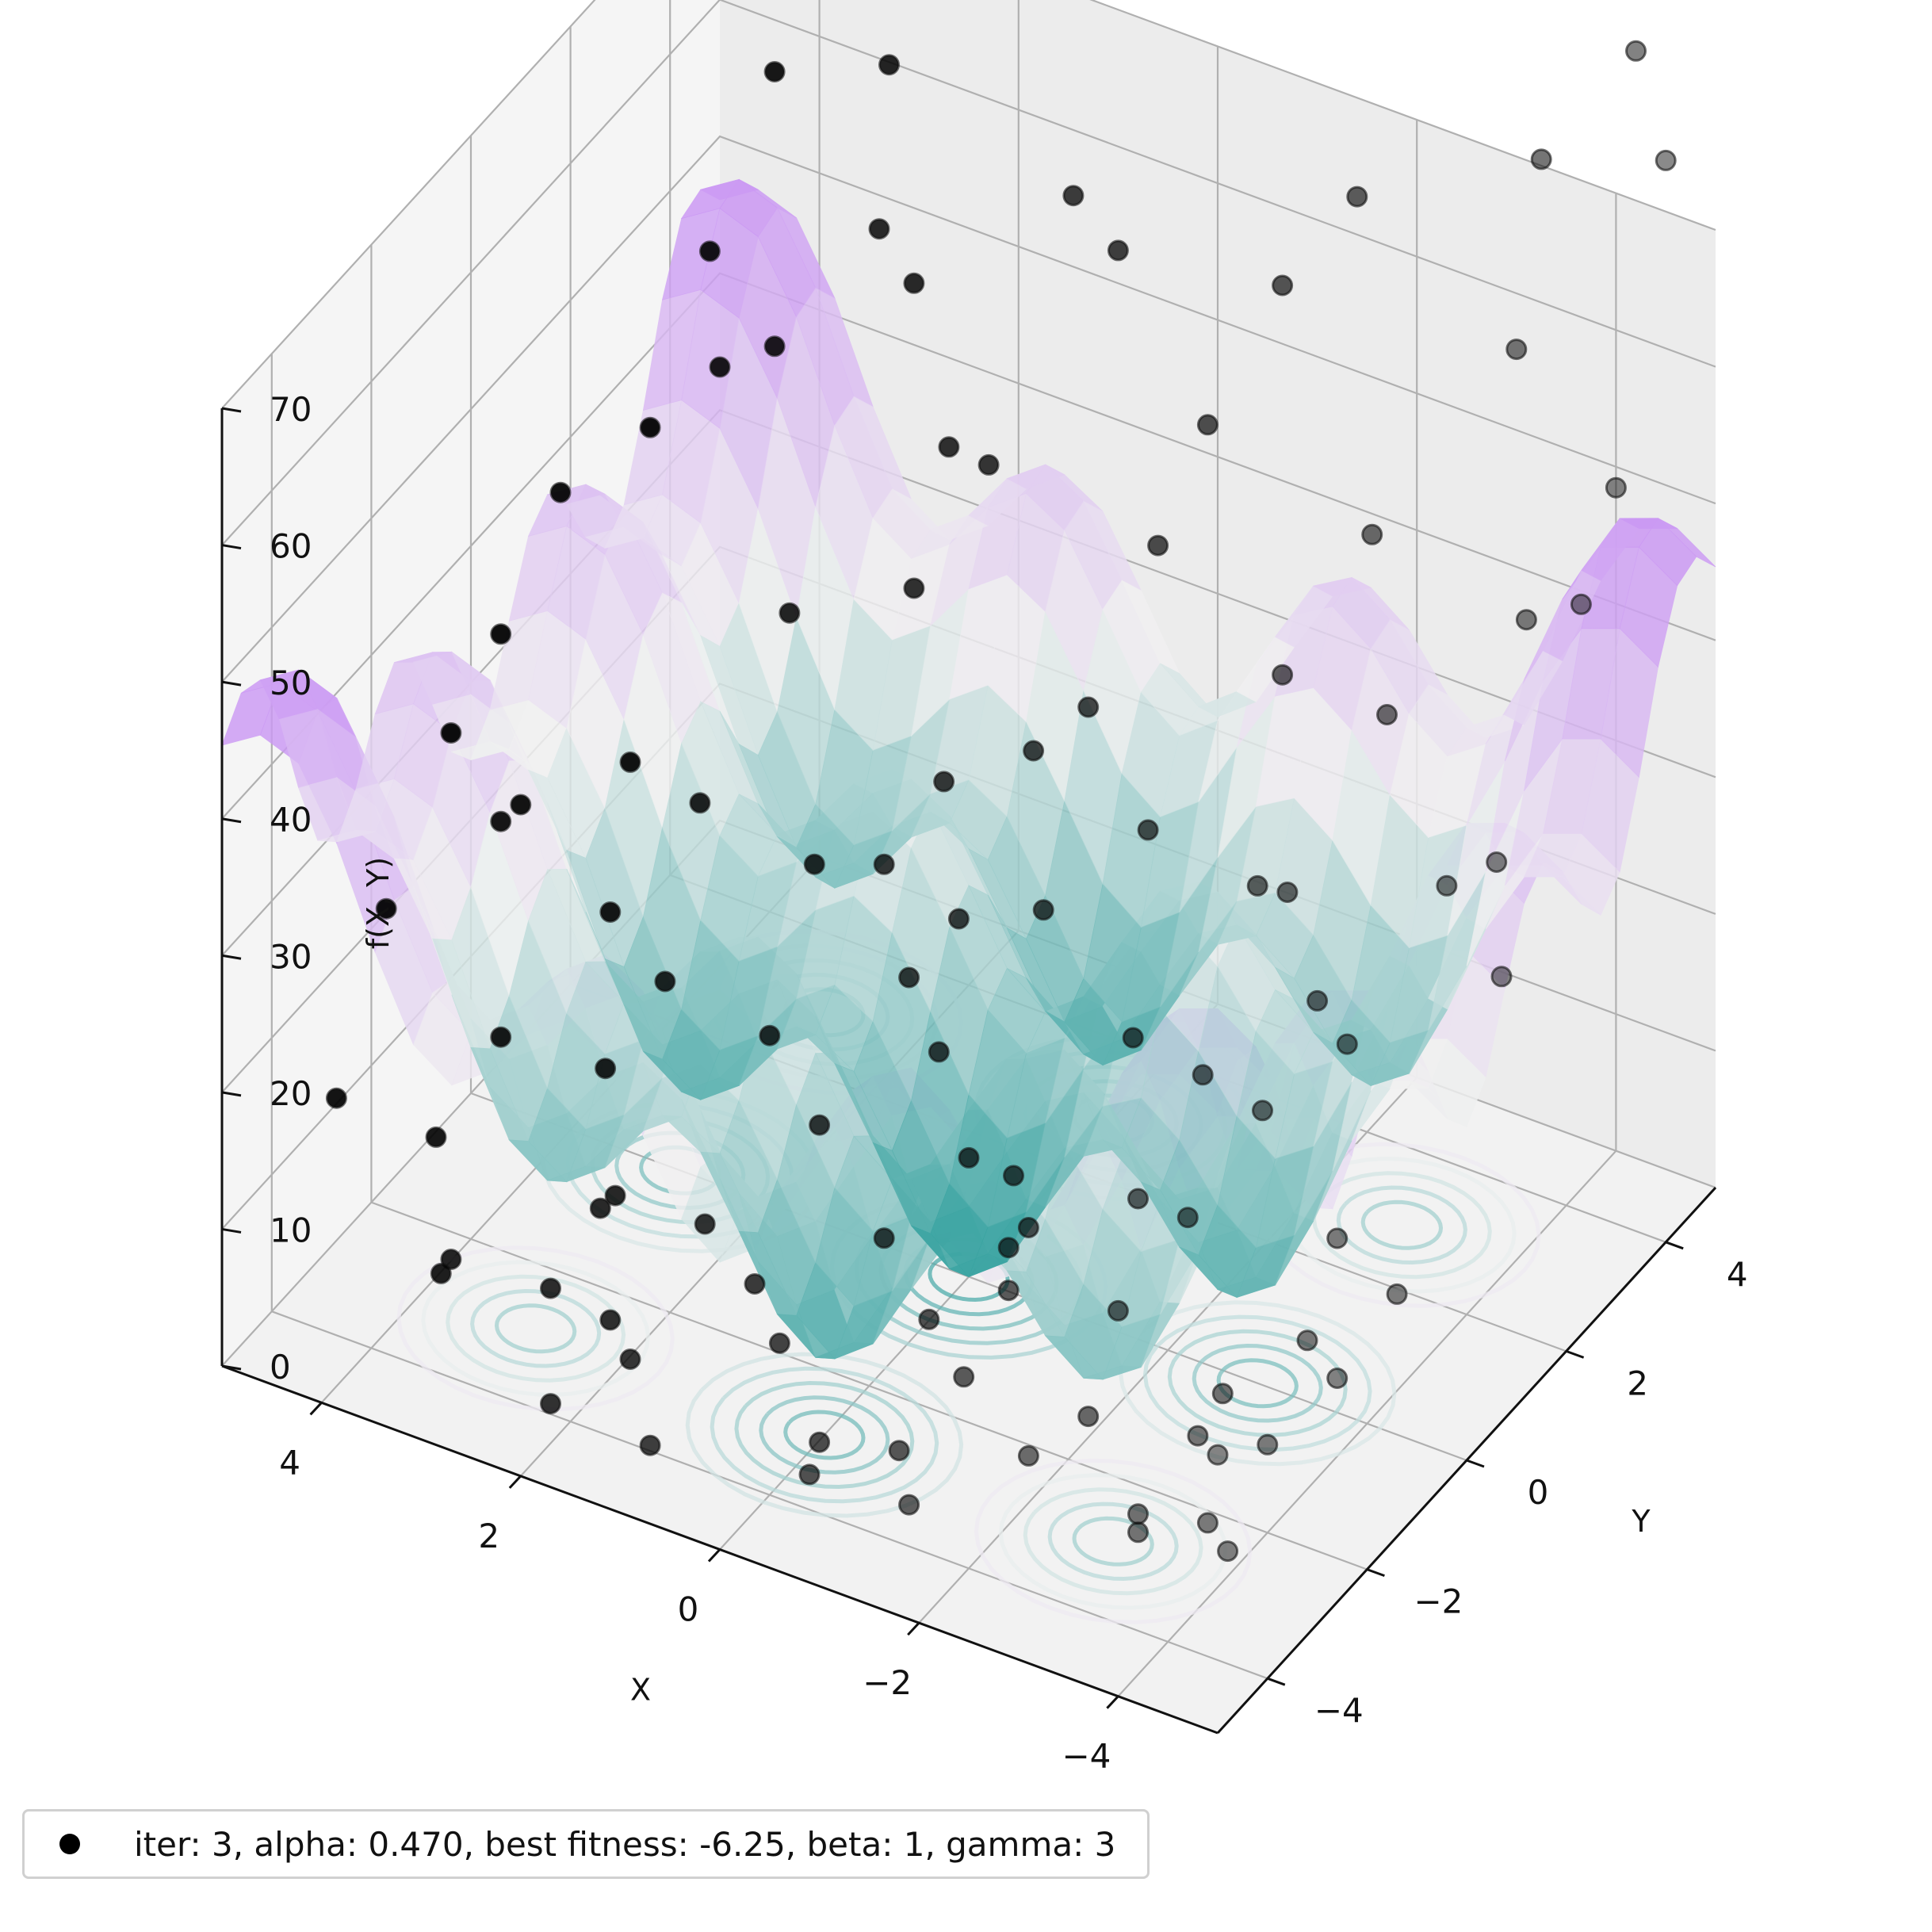  What do you see at coordinates (488, 1536) in the screenshot?
I see `x-tick-label: 2` at bounding box center [488, 1536].